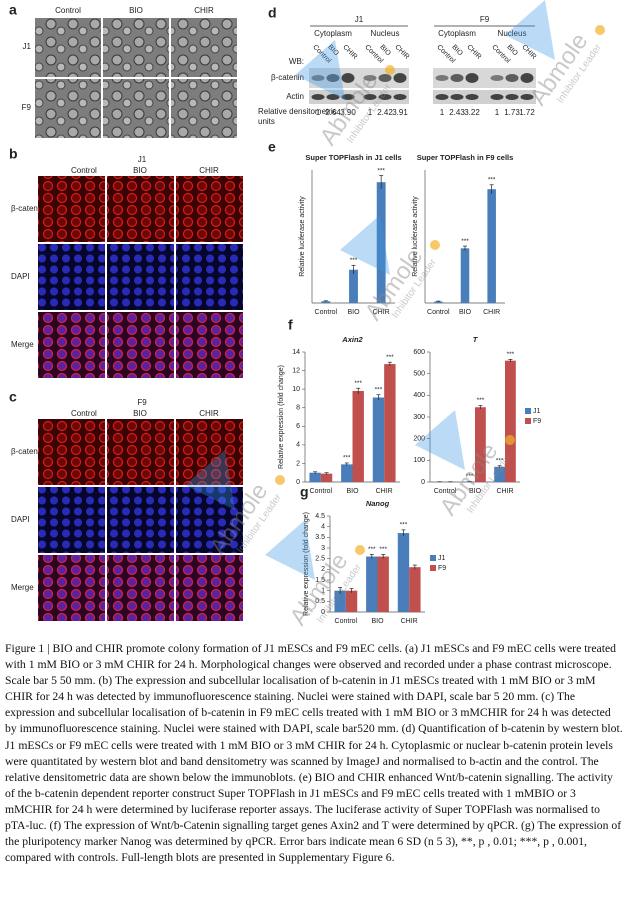 The image size is (630, 900). What do you see at coordinates (512, 33) in the screenshot?
I see `fraction-label: Nucleus` at bounding box center [512, 33].